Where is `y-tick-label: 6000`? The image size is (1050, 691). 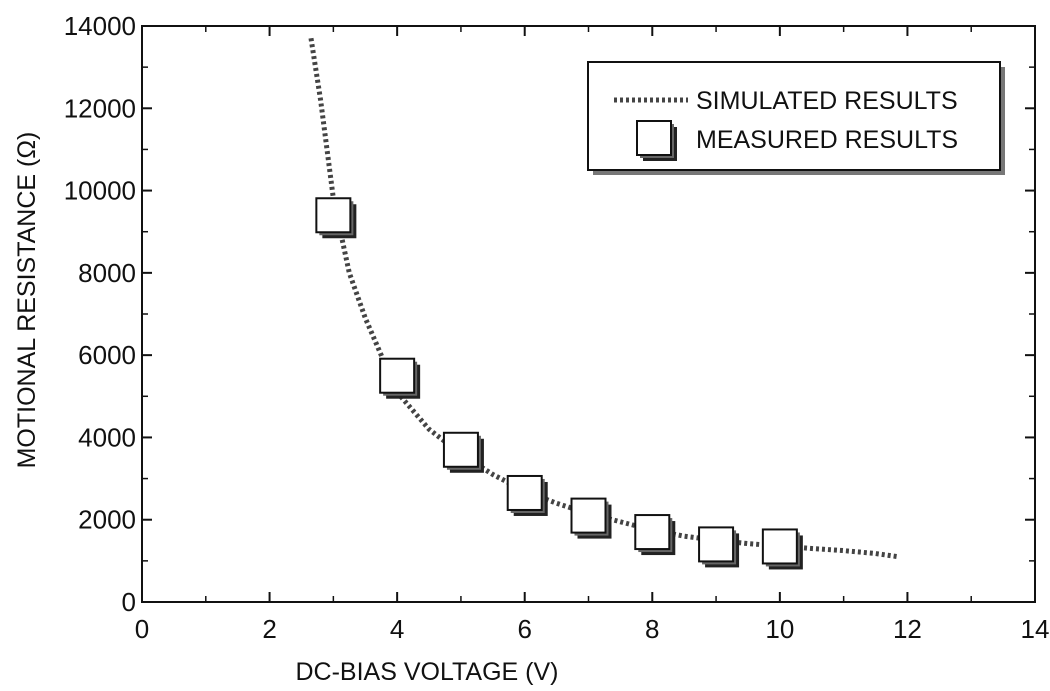 y-tick-label: 6000 is located at coordinates (107, 355).